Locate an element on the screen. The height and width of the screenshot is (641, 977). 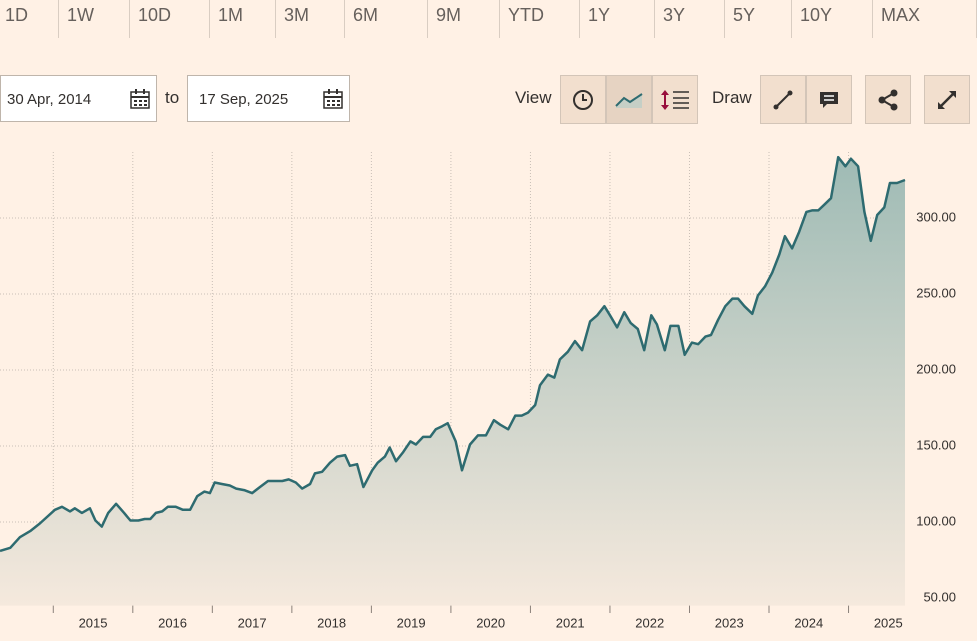
x-tick-label: 2018 is located at coordinates (331, 622).